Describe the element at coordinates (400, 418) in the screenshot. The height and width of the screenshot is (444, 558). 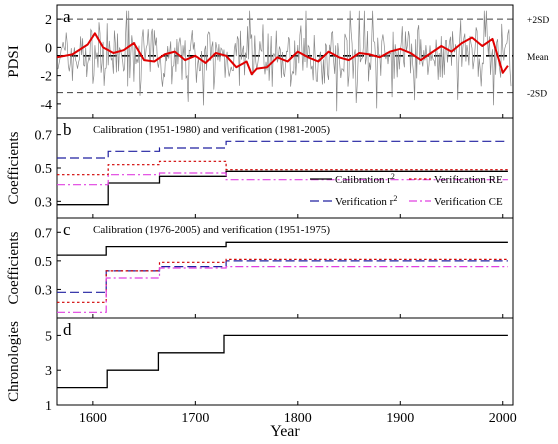
I see `x-tick-label: 1900` at that location.